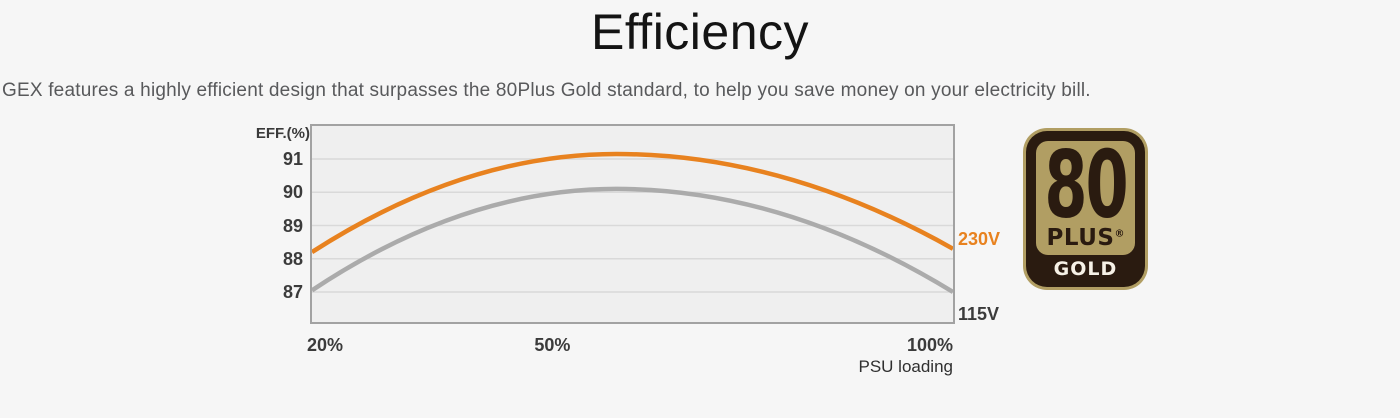 This screenshot has width=1400, height=418. What do you see at coordinates (282, 133) in the screenshot?
I see `y-axis-title: EFF.(%)` at bounding box center [282, 133].